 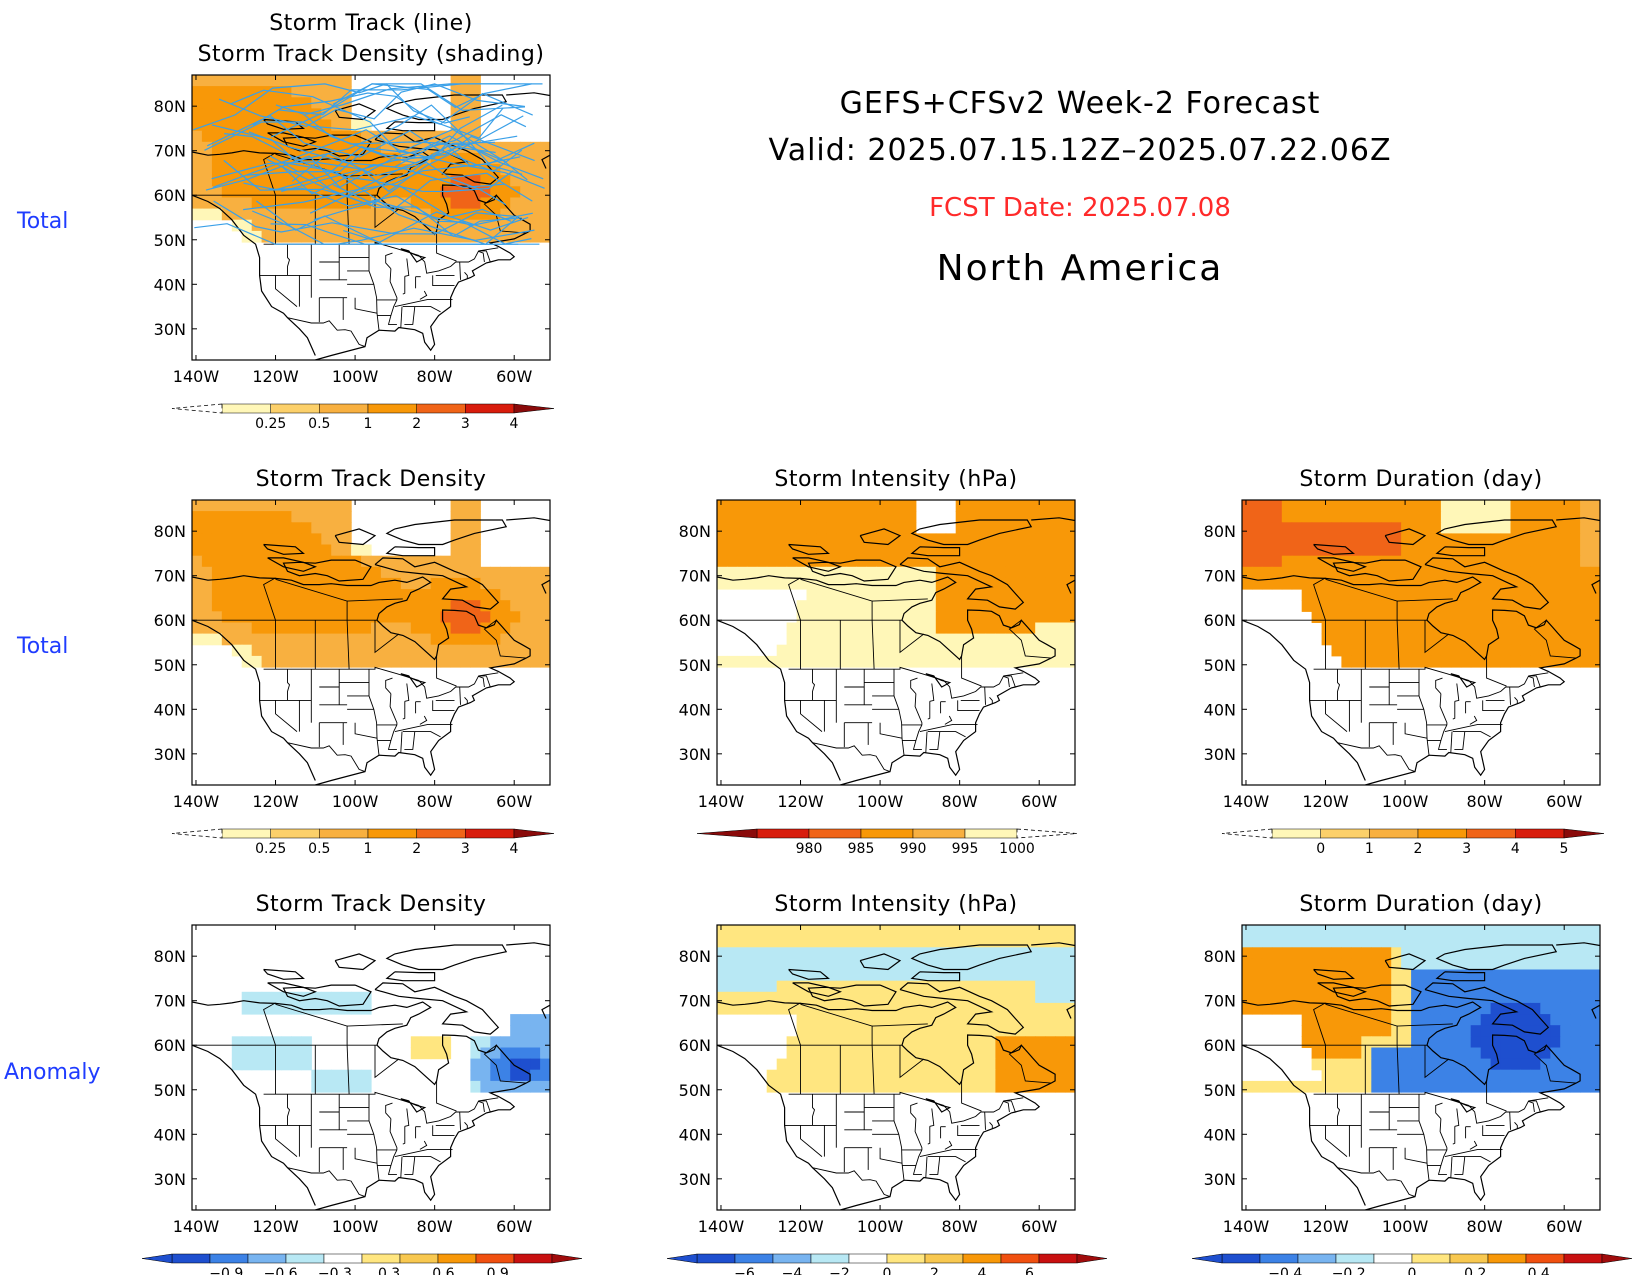 I want to click on colorbar-swatch, so click(x=991, y=833).